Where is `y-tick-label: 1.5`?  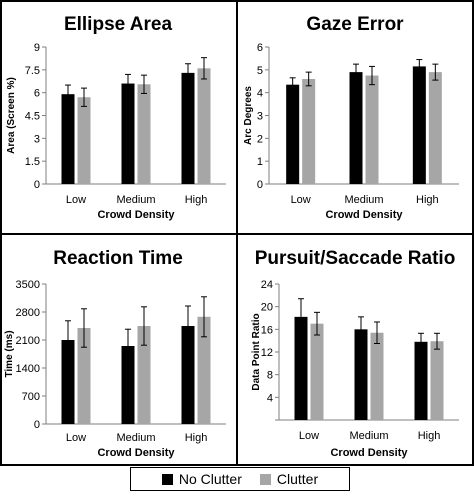
y-tick-label: 1.5 is located at coordinates (32, 162).